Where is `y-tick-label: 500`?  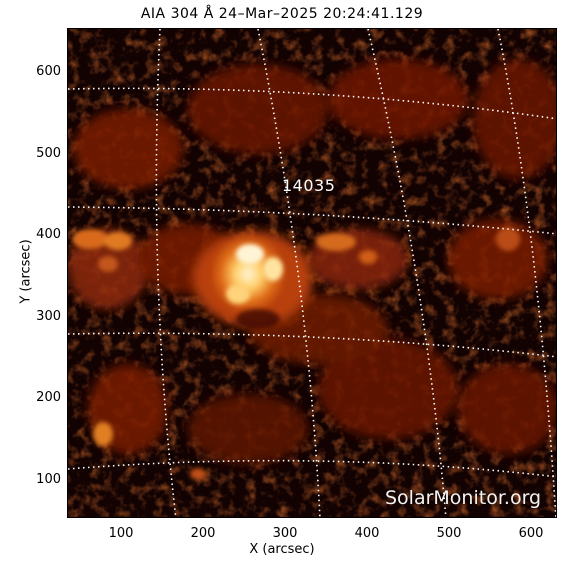 y-tick-label: 500 is located at coordinates (48, 153).